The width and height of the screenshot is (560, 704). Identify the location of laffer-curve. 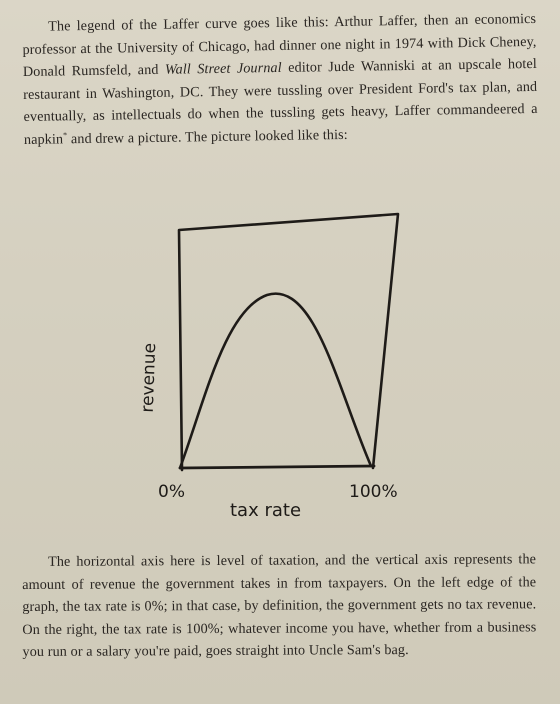
(275, 381).